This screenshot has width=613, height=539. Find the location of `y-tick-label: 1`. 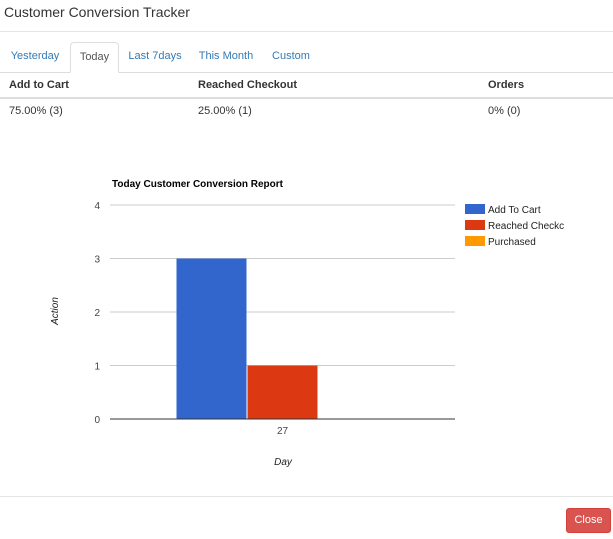

y-tick-label: 1 is located at coordinates (97, 367).